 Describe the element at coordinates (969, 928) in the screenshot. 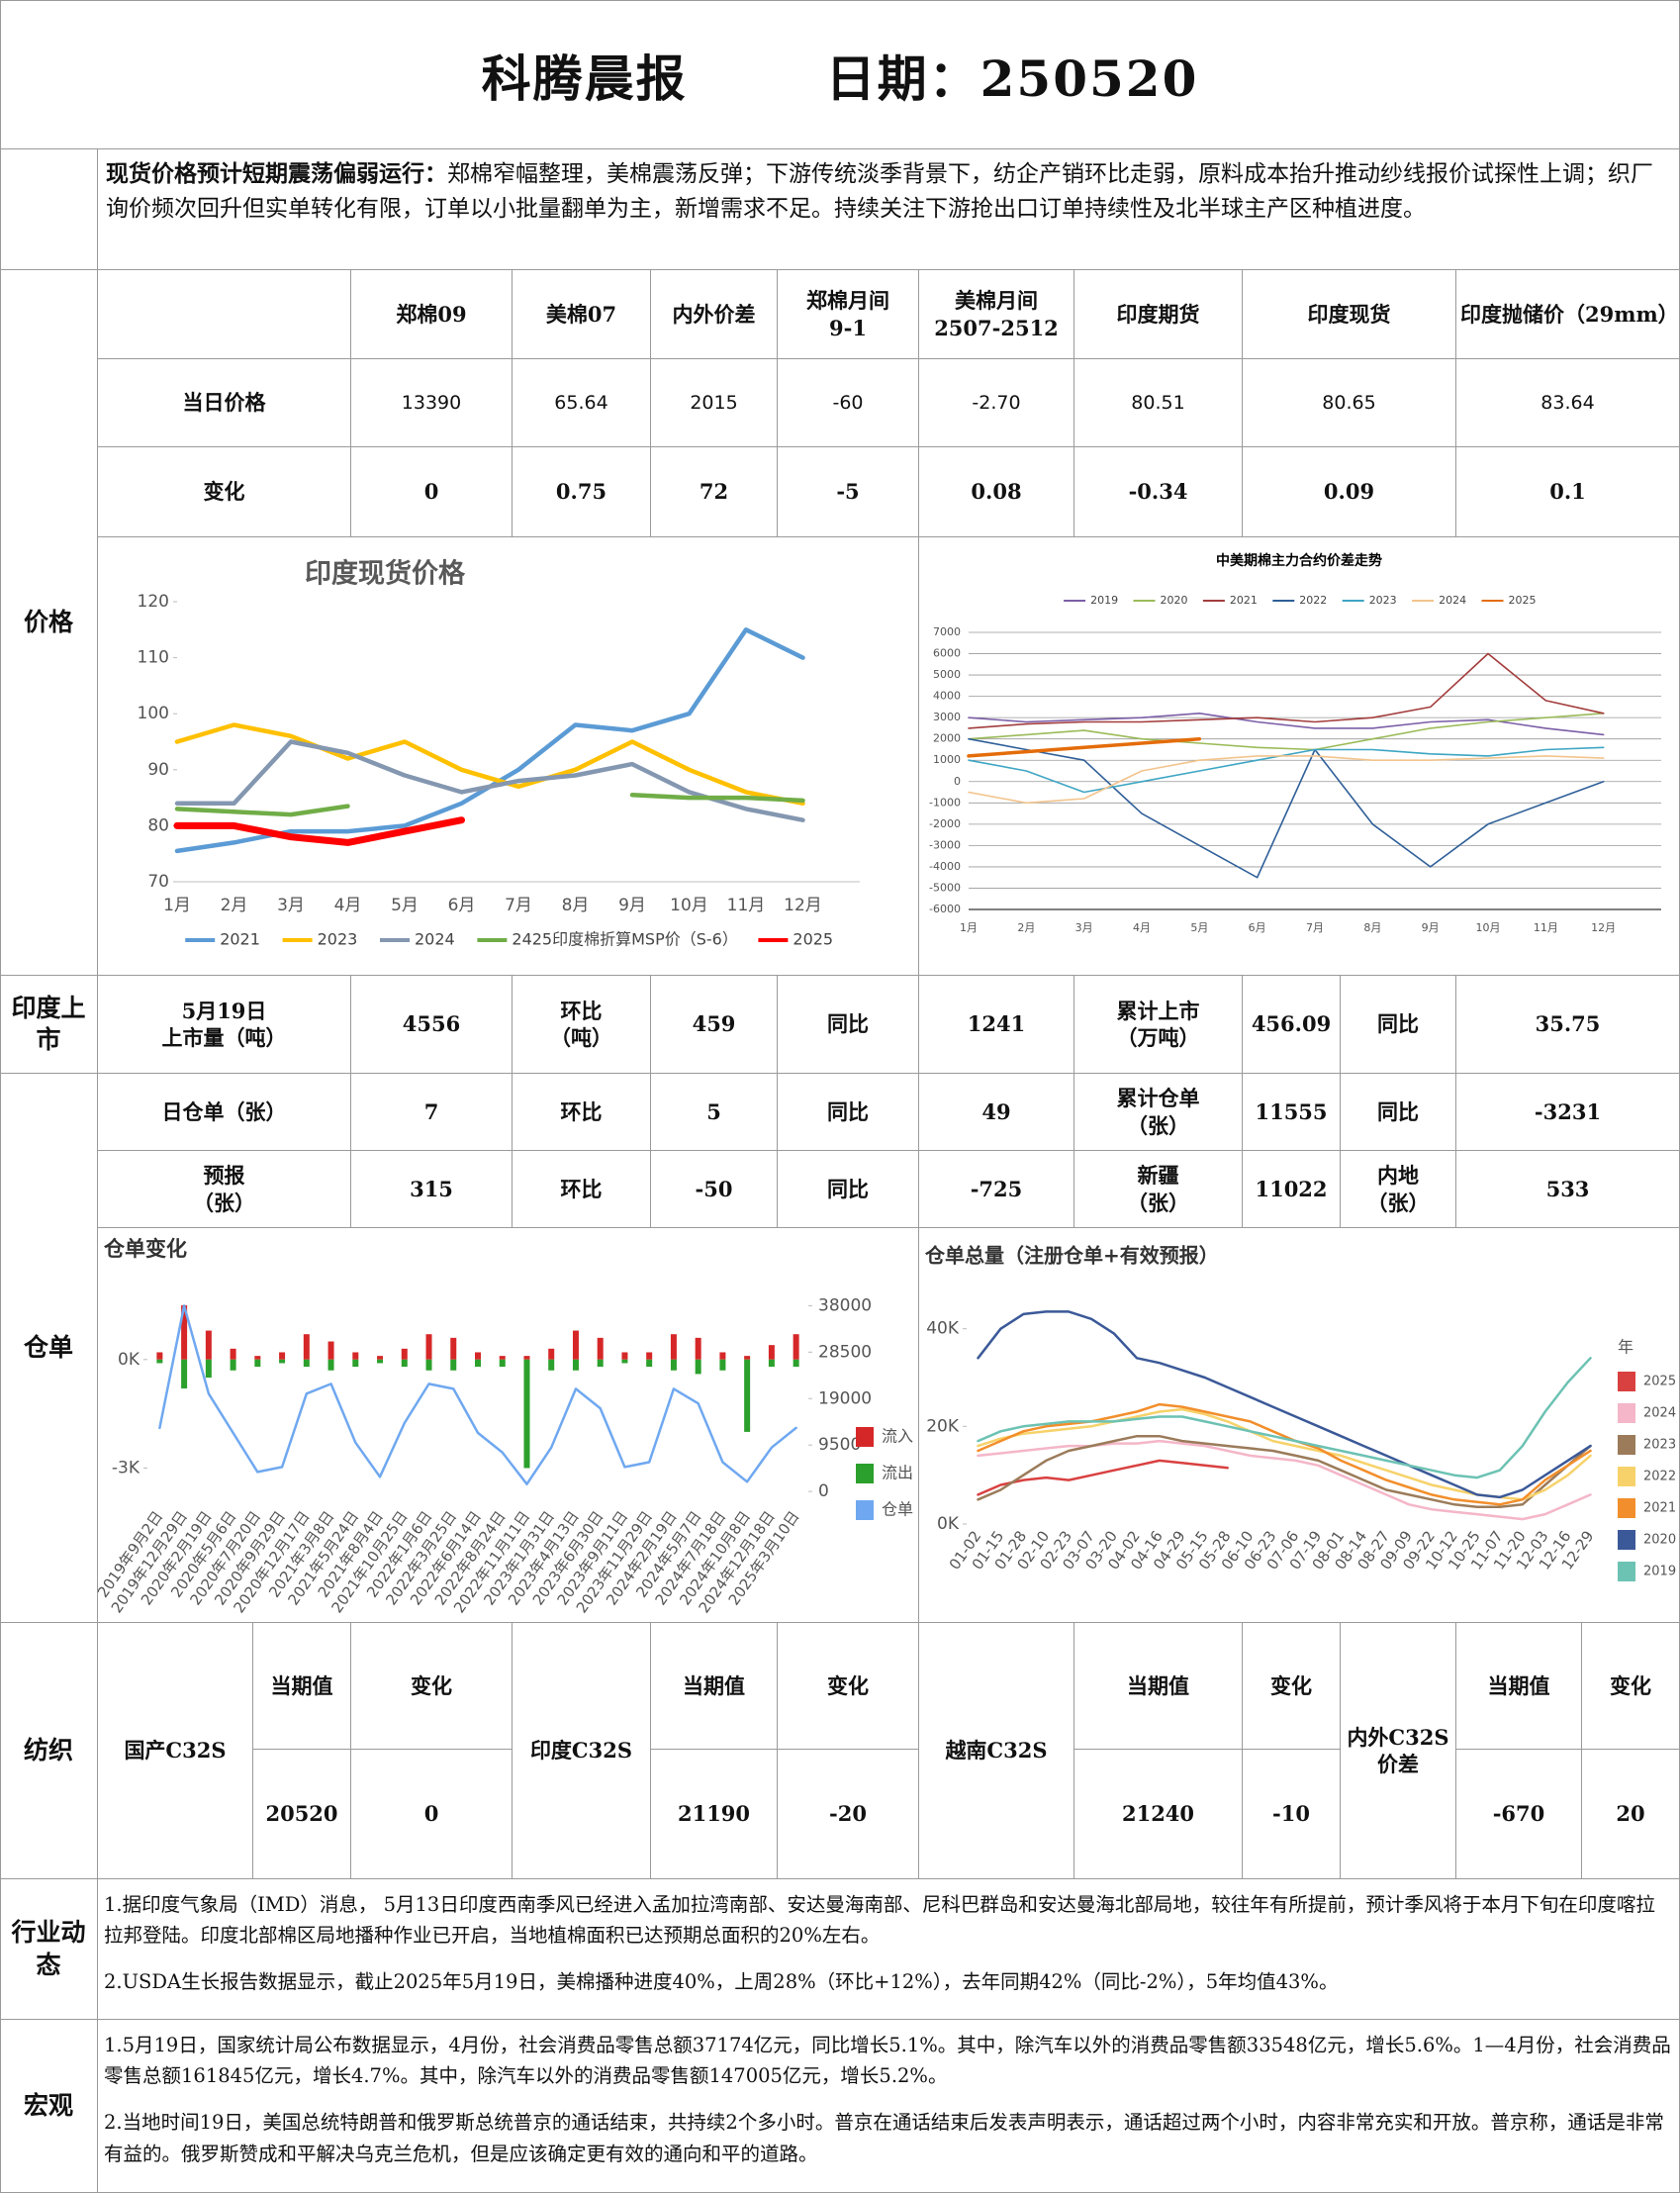

I see `x-tick-label: 1月` at that location.